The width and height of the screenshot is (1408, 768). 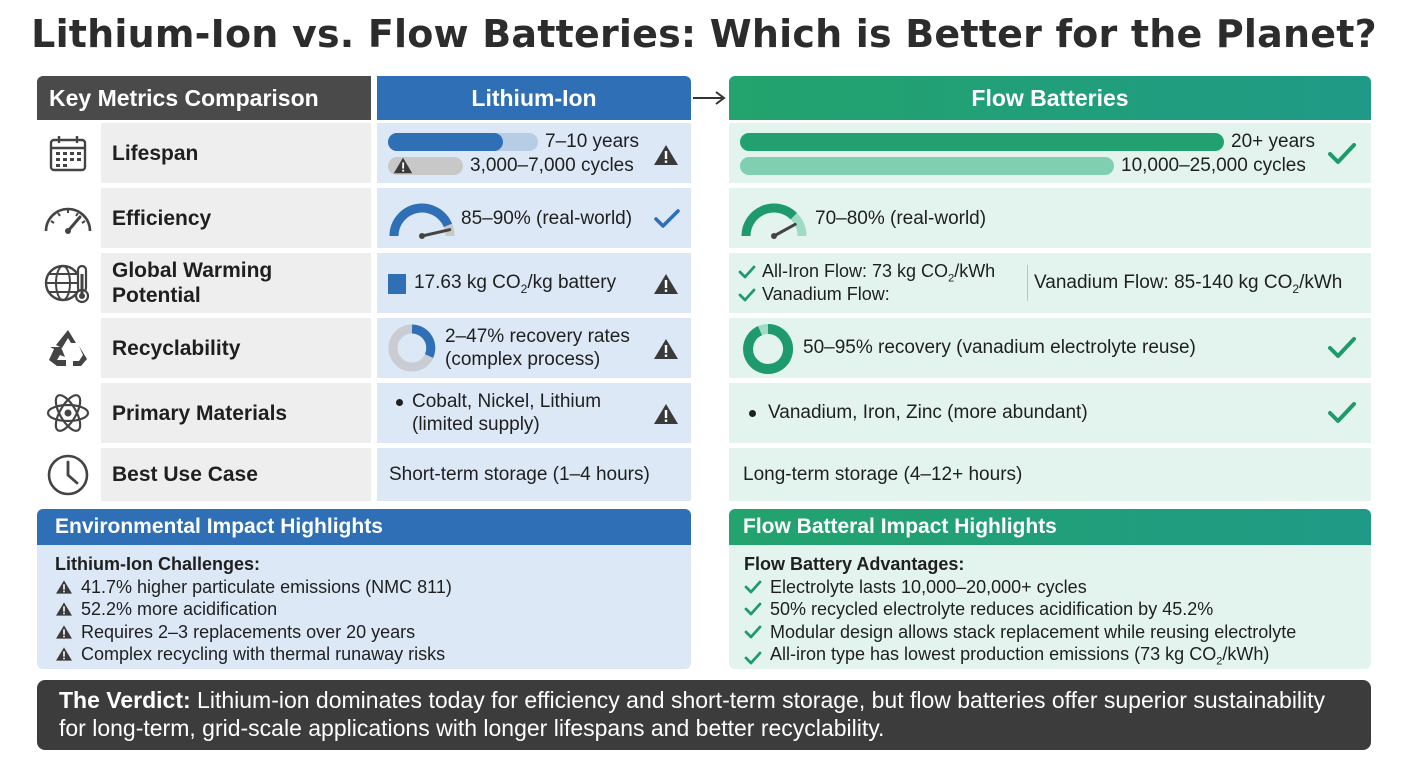 I want to click on verdict-label: The Verdict:, so click(x=125, y=700).